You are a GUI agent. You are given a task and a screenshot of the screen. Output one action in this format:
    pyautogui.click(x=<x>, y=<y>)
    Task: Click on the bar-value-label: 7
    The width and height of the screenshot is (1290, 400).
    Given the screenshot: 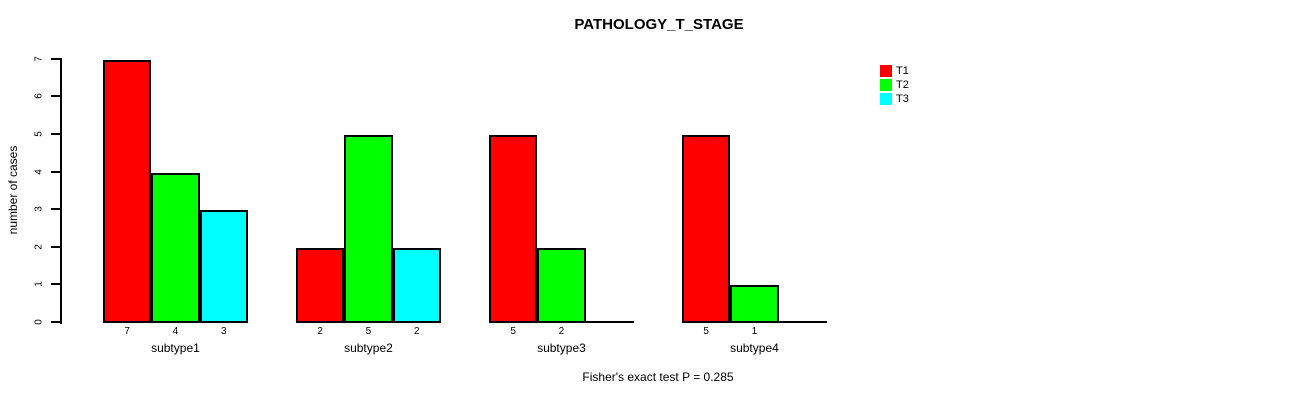 What is the action you would take?
    pyautogui.click(x=127, y=331)
    